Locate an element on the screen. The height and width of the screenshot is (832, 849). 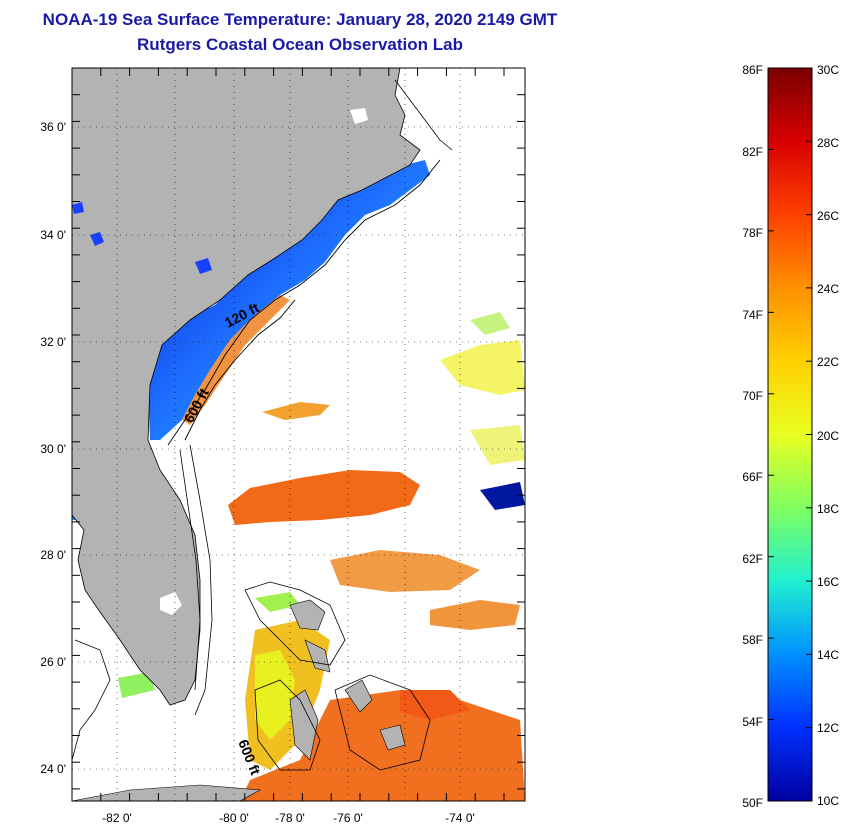
bahamas-yellow-water is located at coordinates (275, 695).